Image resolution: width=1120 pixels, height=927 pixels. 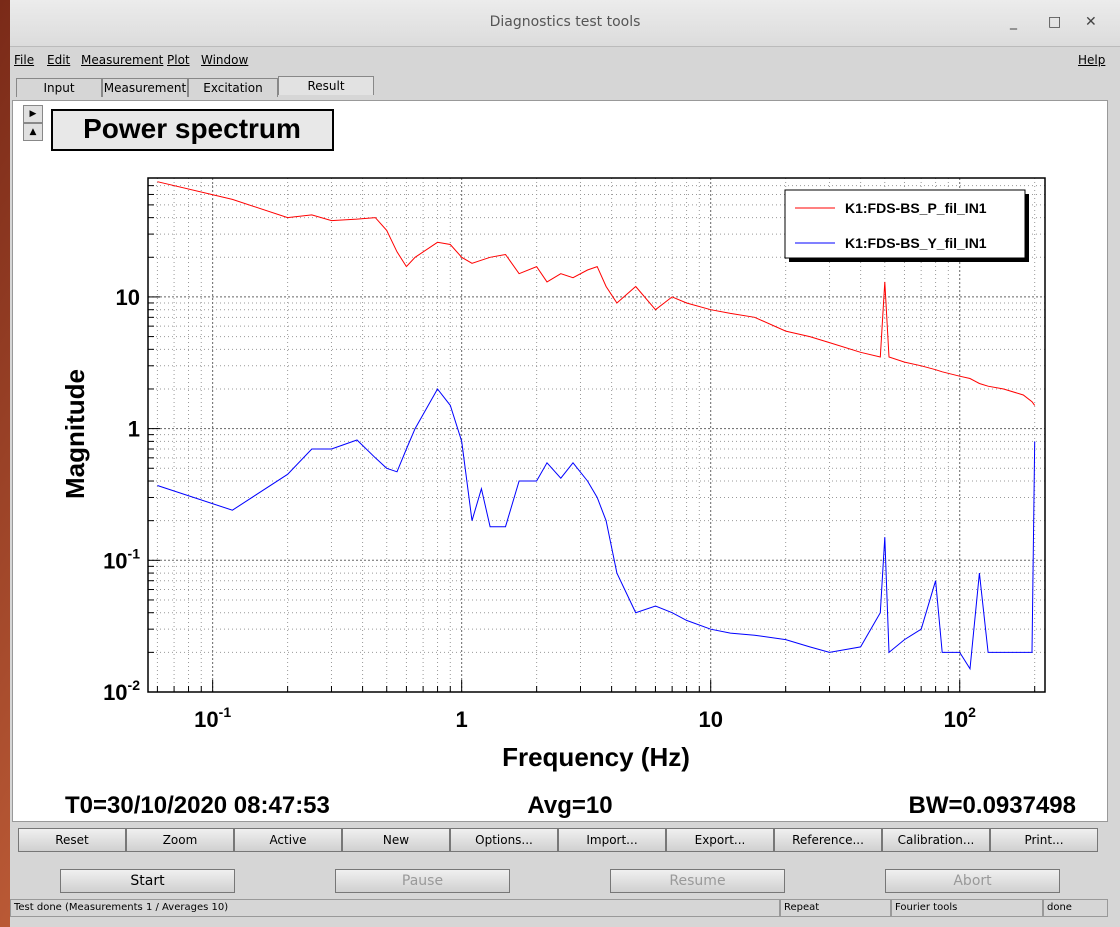 I want to click on window-title: Diagnostics test tools, so click(x=565, y=22).